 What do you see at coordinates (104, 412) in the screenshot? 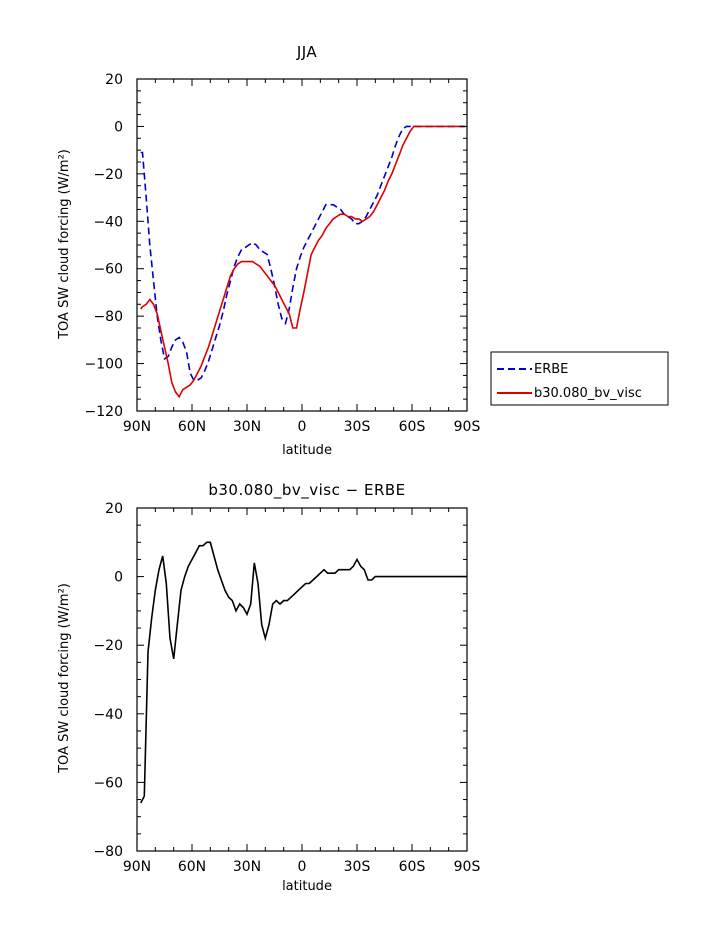
I see `top-y-tick-label: −120` at bounding box center [104, 412].